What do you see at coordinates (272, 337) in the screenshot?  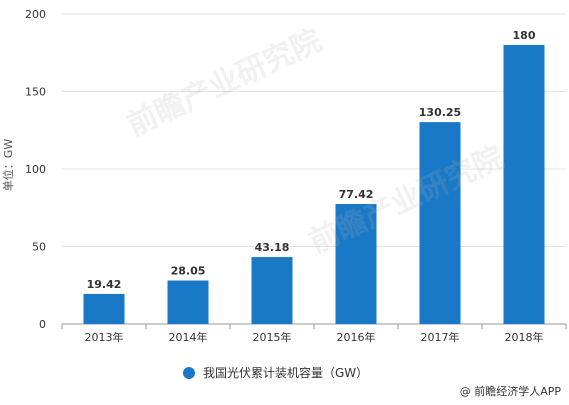 I see `x-tick-label: 2015年` at bounding box center [272, 337].